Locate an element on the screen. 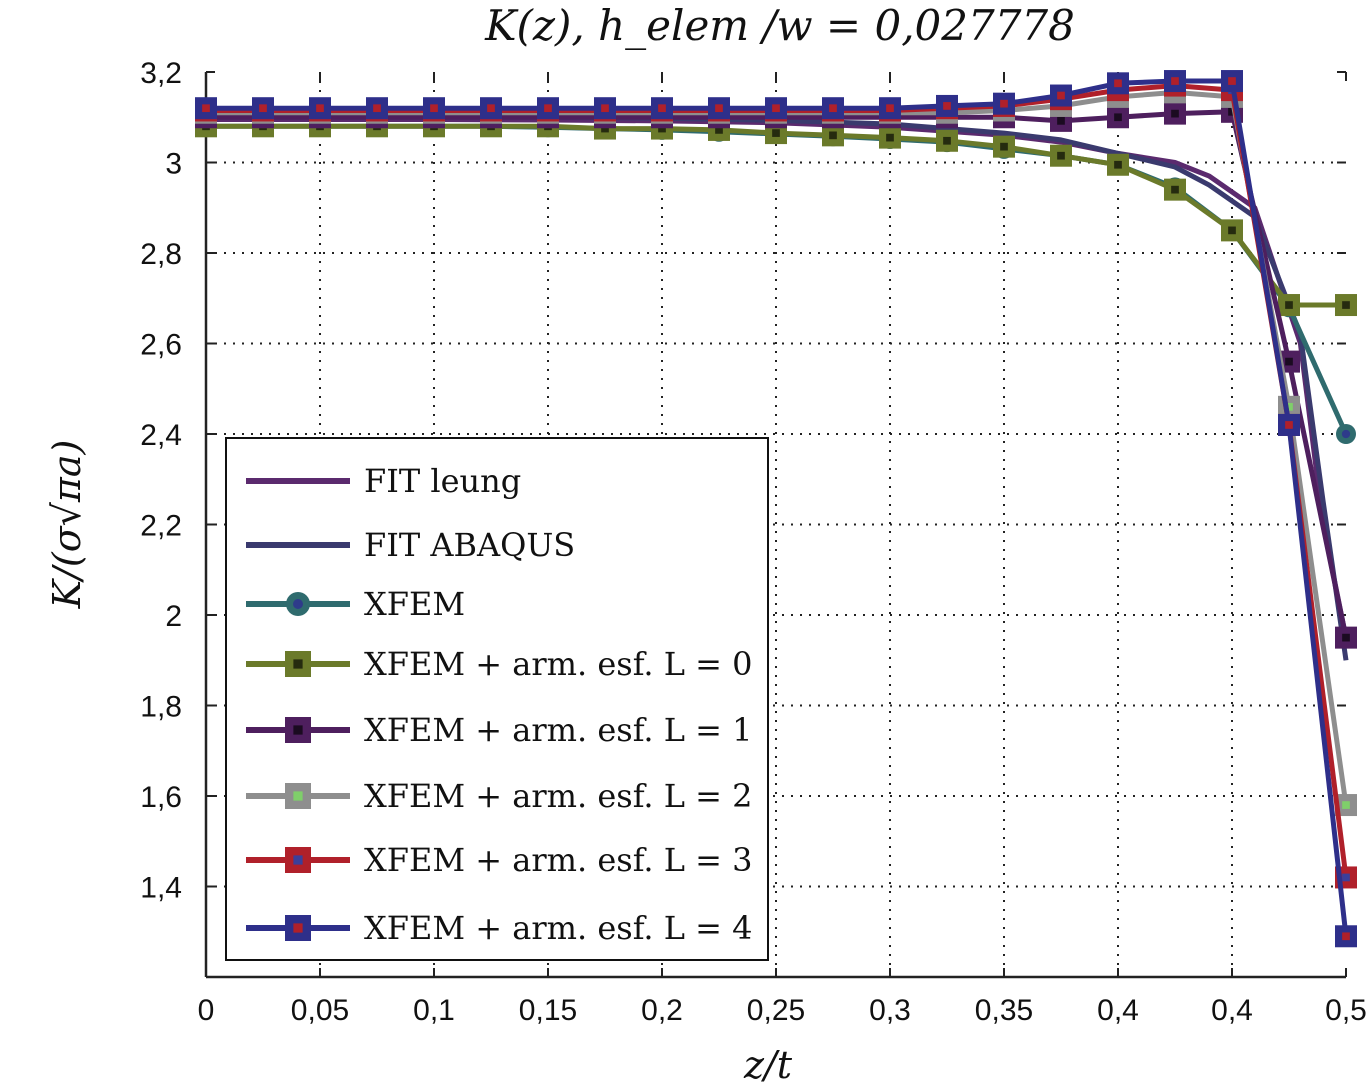 This screenshot has height=1089, width=1367. x-tick-label: 0,2 is located at coordinates (662, 1010).